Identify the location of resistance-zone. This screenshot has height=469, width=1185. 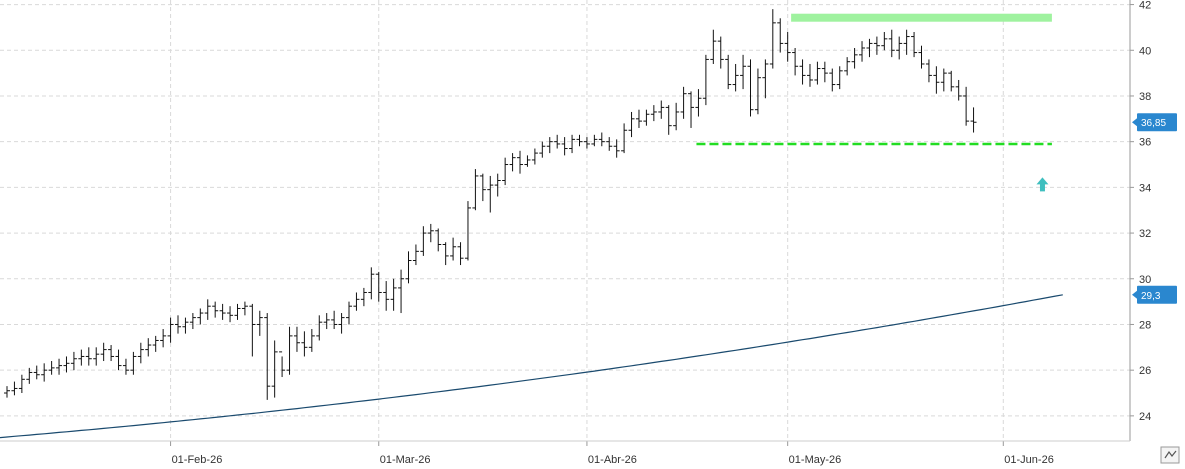
(921, 17).